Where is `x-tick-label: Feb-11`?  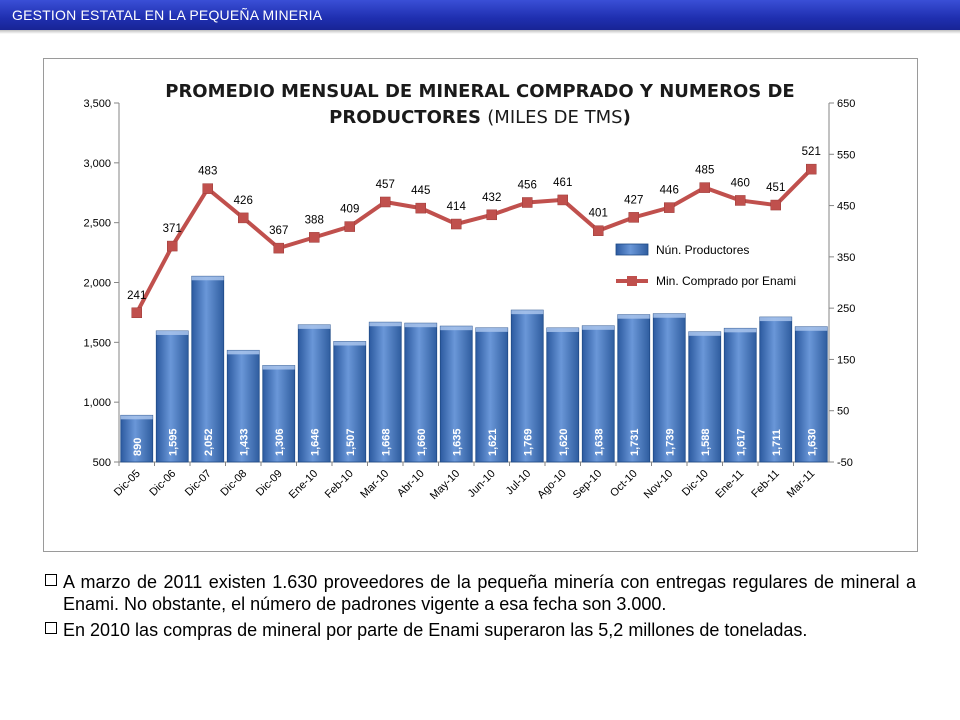
x-tick-label: Feb-11 is located at coordinates (765, 484).